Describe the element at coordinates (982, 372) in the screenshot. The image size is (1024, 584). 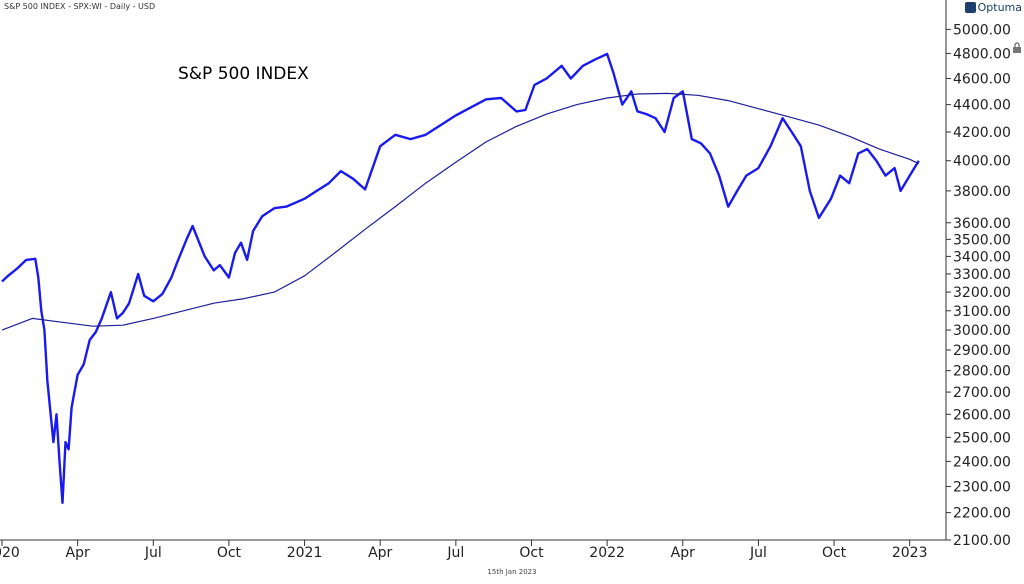
I see `y-tick-label: 2800.00` at that location.